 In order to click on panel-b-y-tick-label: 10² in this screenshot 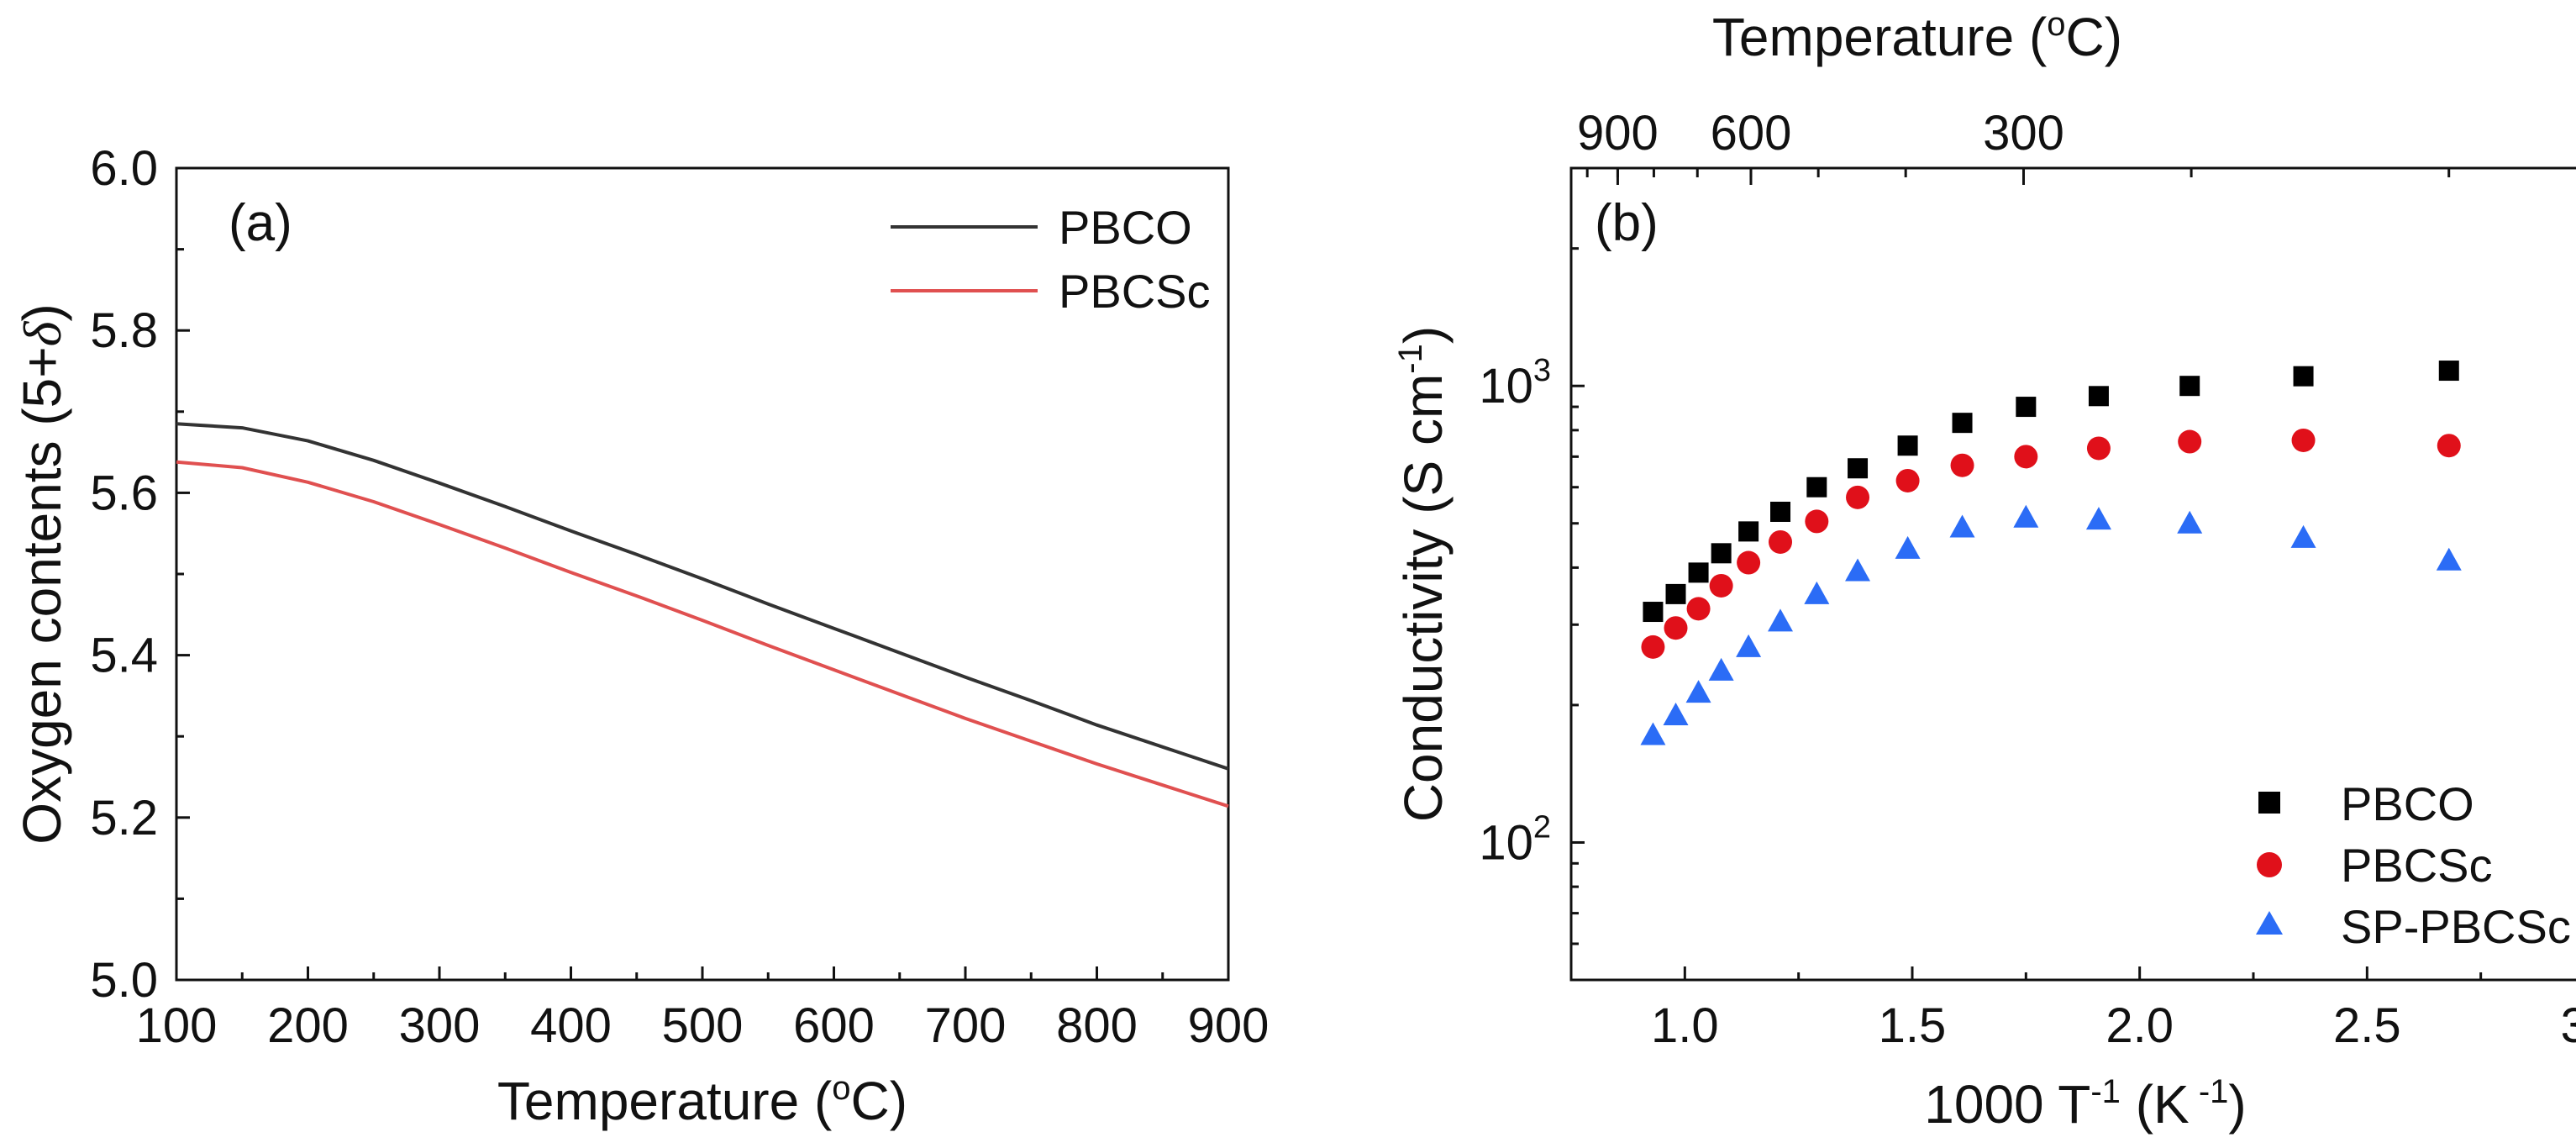, I will do `click(1515, 839)`.